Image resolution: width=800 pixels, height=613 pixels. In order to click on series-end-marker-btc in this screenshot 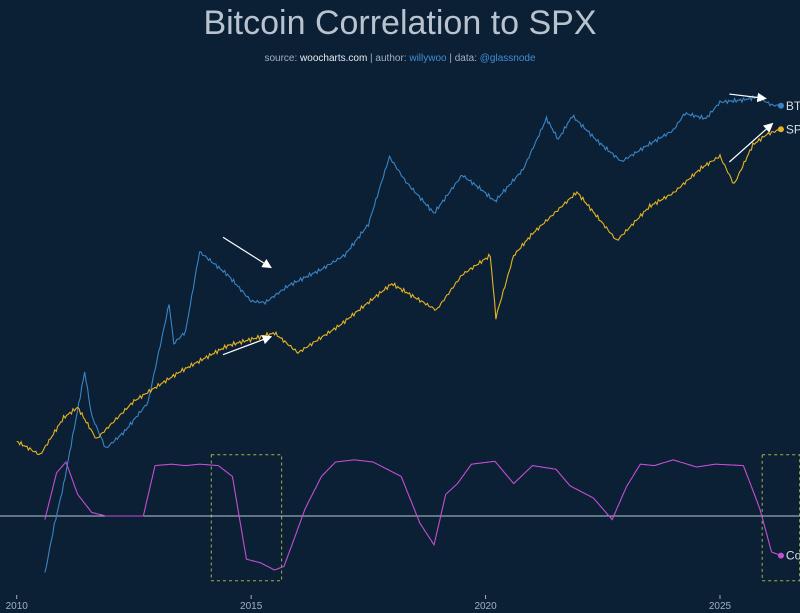, I will do `click(780, 105)`.